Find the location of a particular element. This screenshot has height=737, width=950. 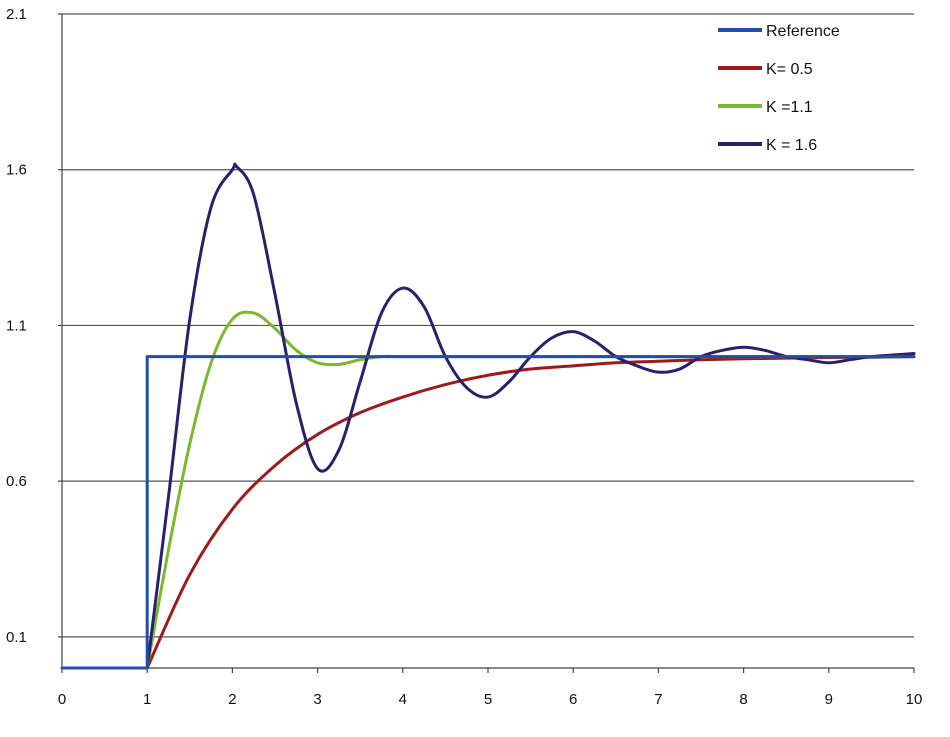

x-tick-label: 4 is located at coordinates (403, 699).